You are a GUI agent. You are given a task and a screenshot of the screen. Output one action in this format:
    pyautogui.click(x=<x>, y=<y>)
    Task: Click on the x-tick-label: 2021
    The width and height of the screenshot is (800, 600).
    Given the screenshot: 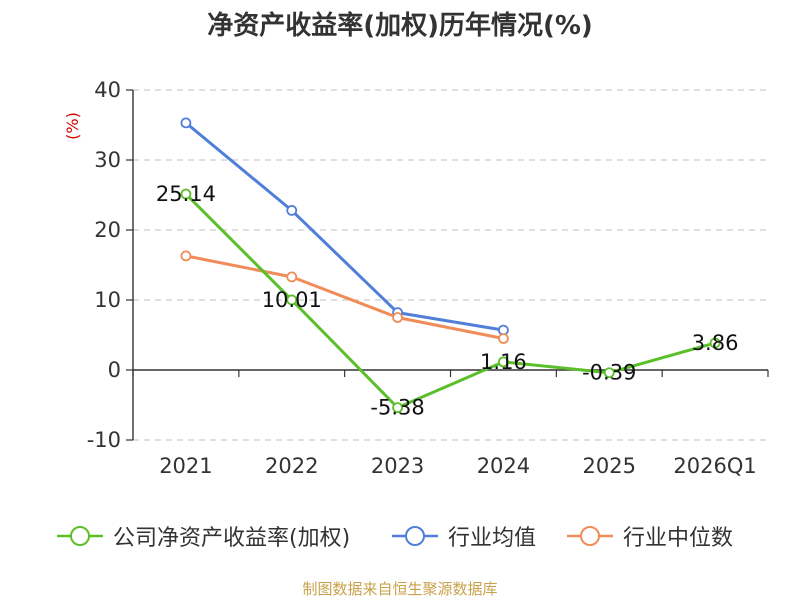 What is the action you would take?
    pyautogui.click(x=185, y=466)
    